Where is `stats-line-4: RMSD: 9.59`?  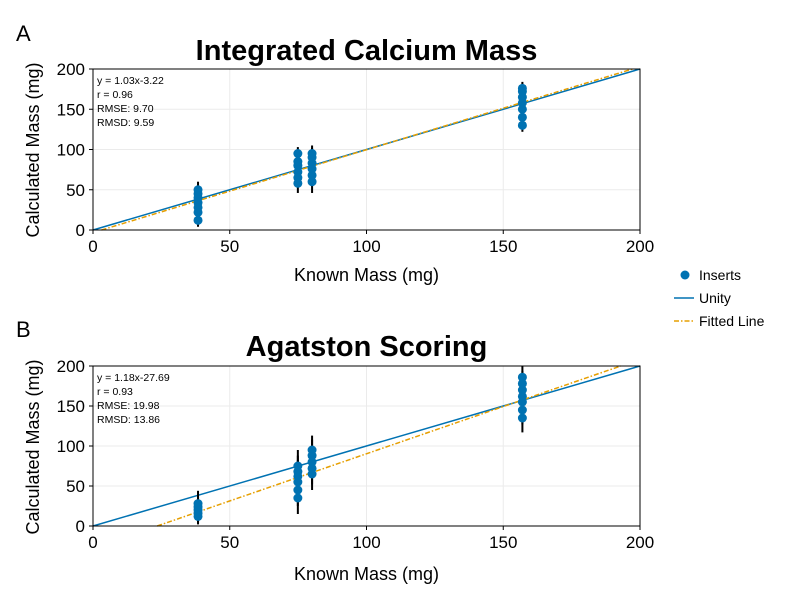 stats-line-4: RMSD: 9.59 is located at coordinates (125, 123).